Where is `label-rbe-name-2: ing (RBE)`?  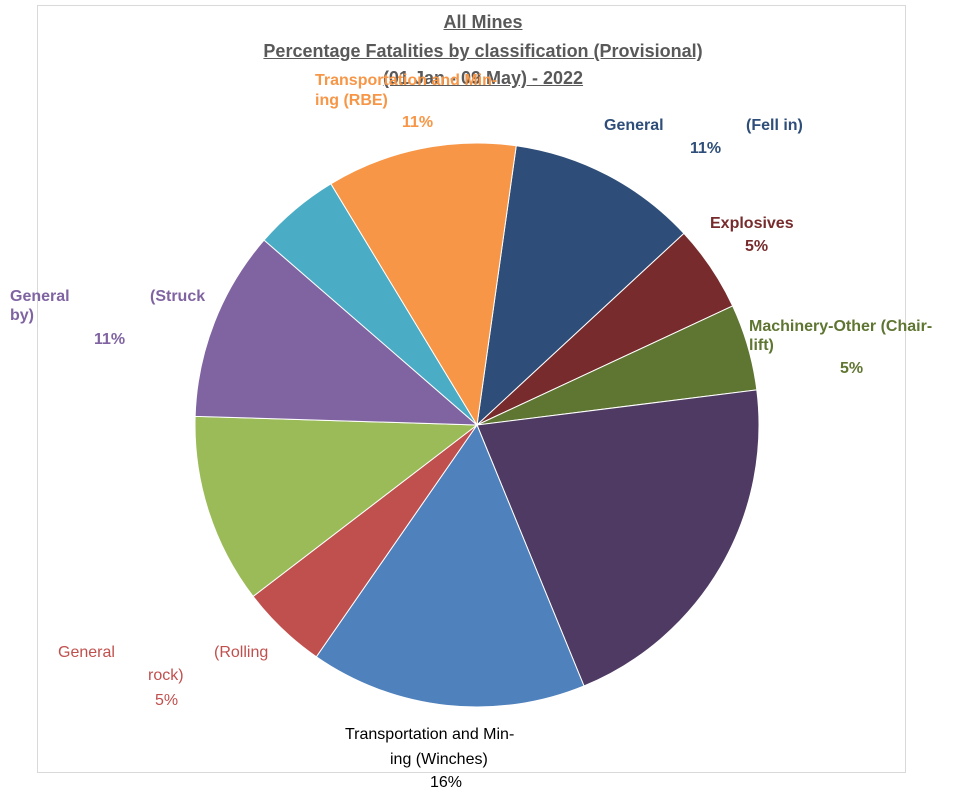 label-rbe-name-2: ing (RBE) is located at coordinates (351, 100).